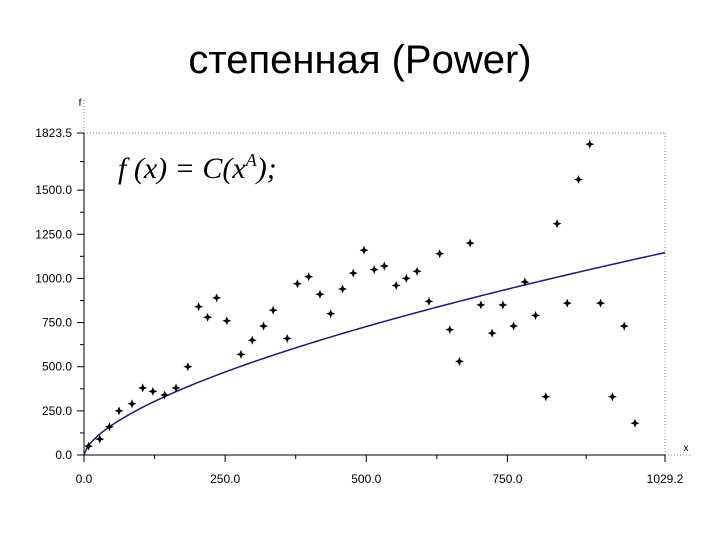 The image size is (720, 540). I want to click on y-tick-label: 250.0, so click(57, 411).